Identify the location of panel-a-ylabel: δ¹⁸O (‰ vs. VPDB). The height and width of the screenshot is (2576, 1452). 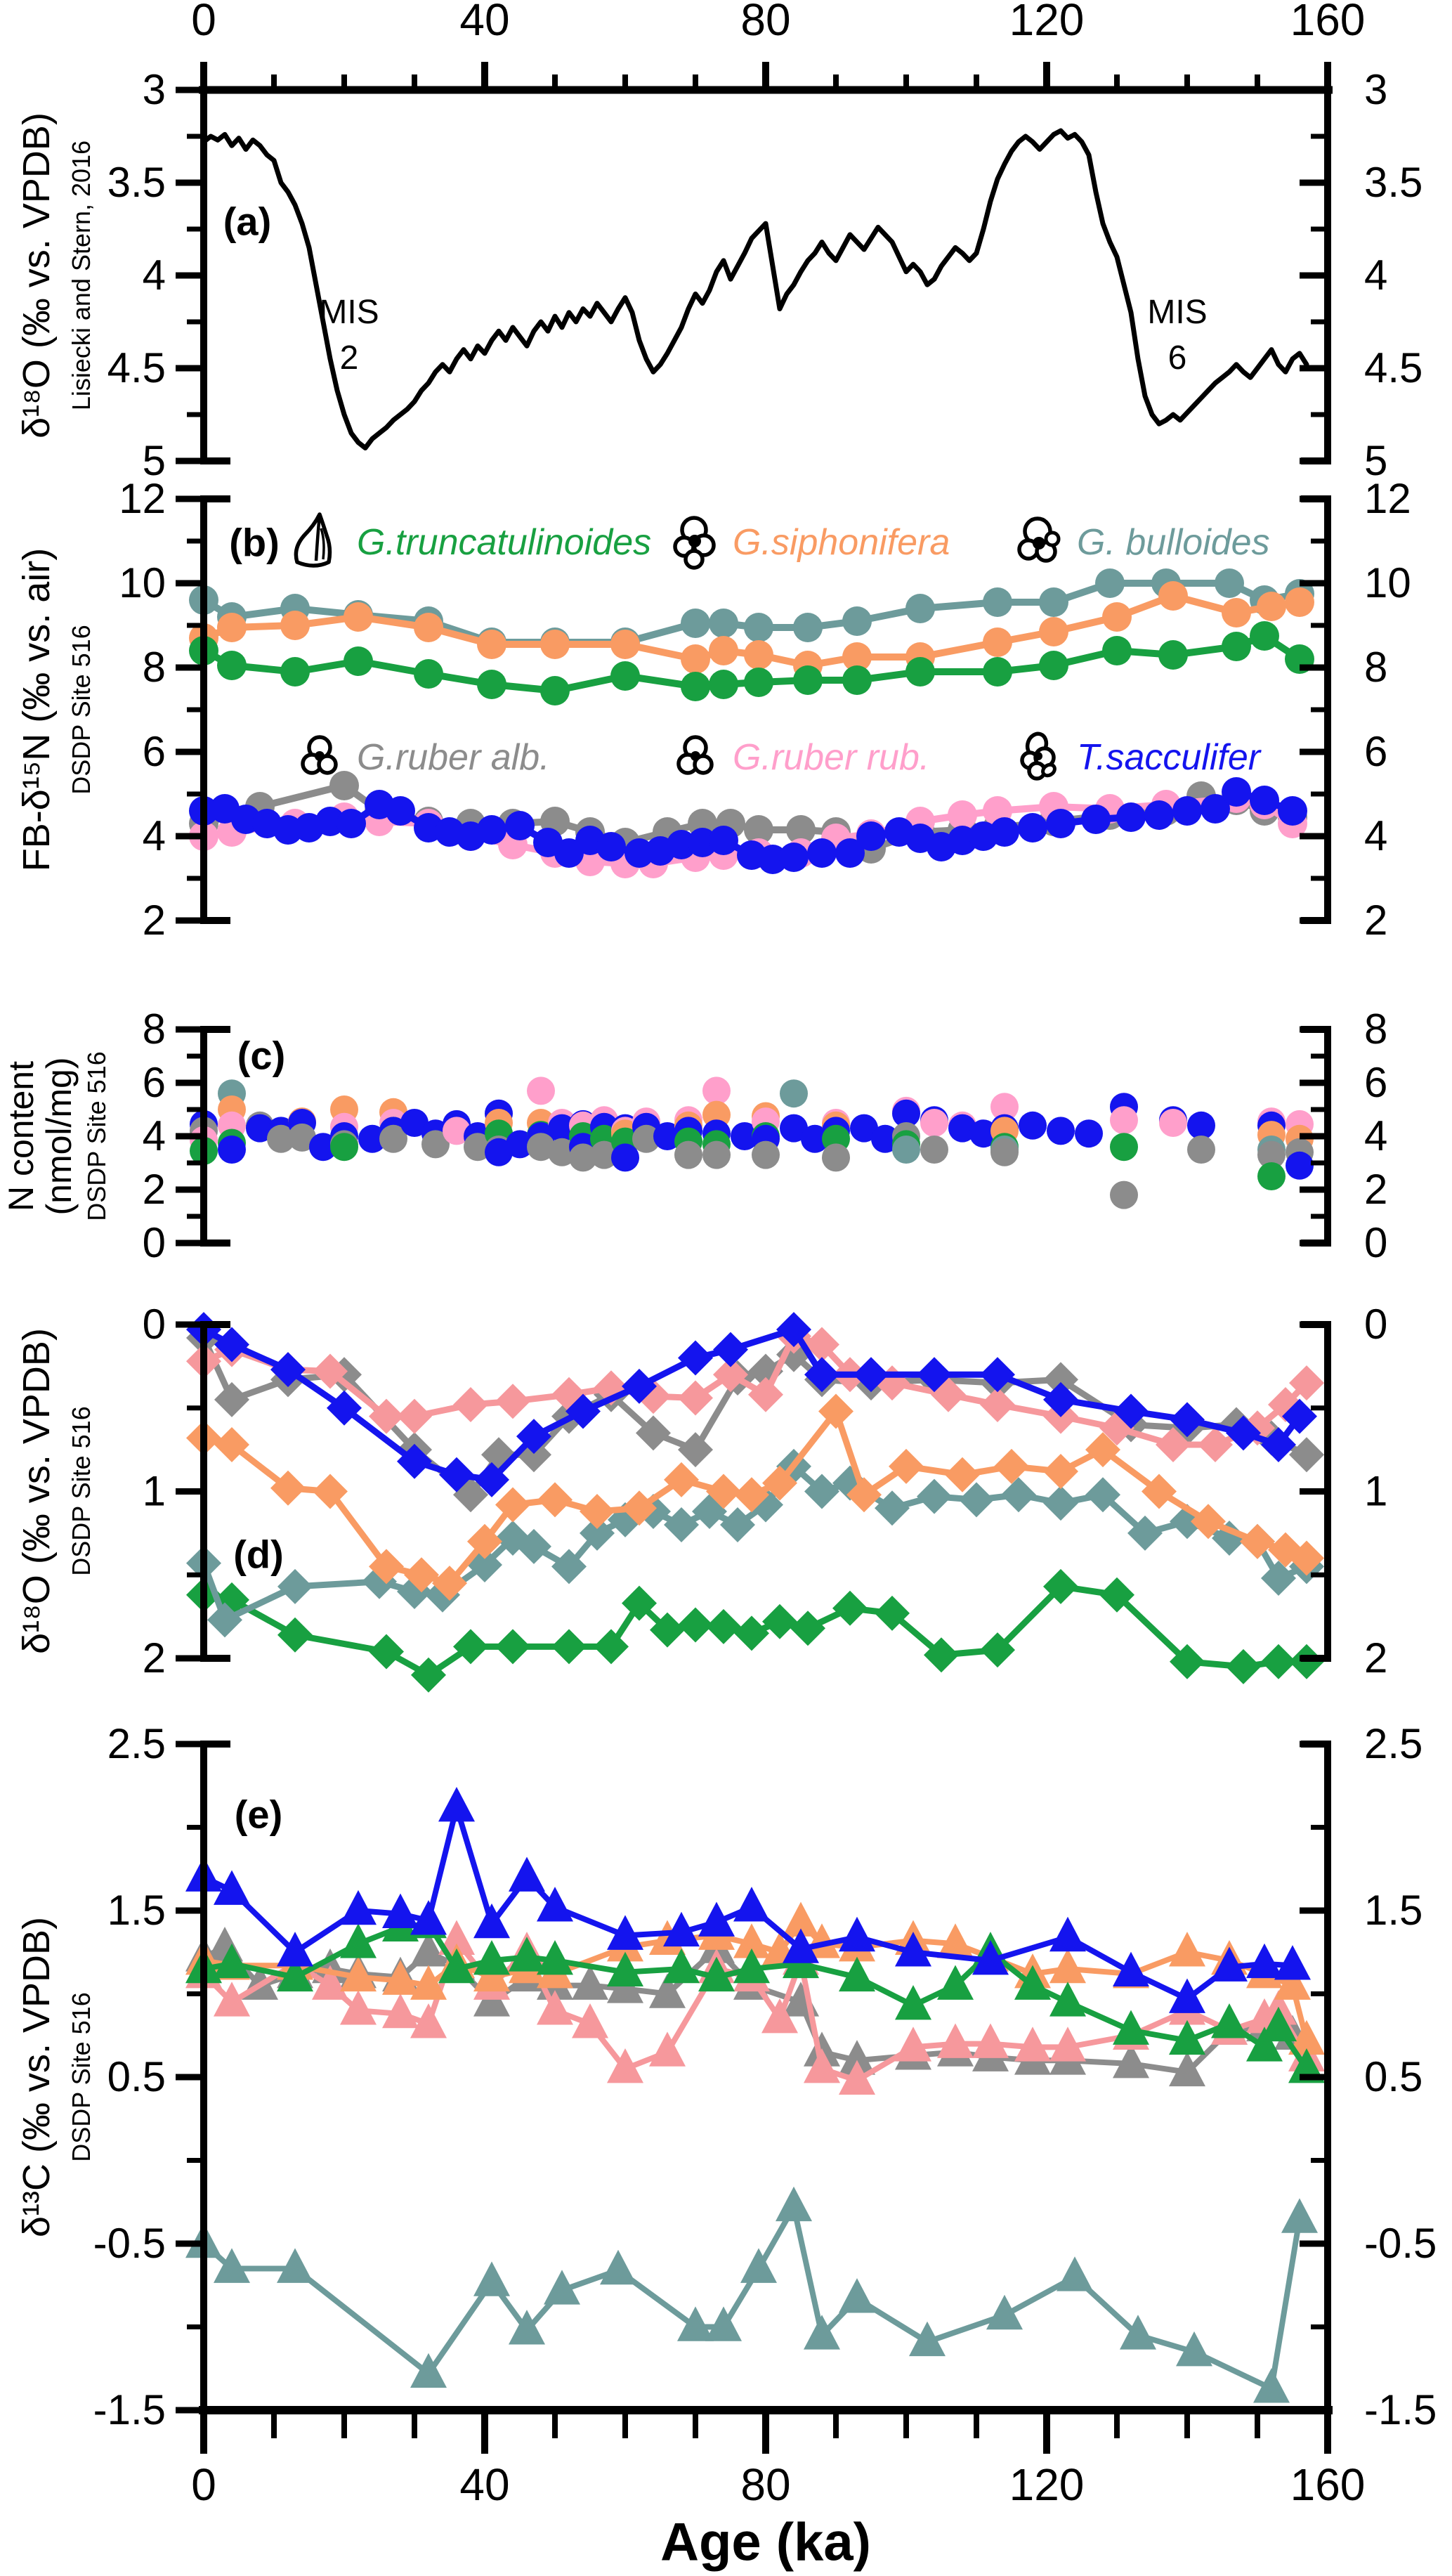
(36, 275).